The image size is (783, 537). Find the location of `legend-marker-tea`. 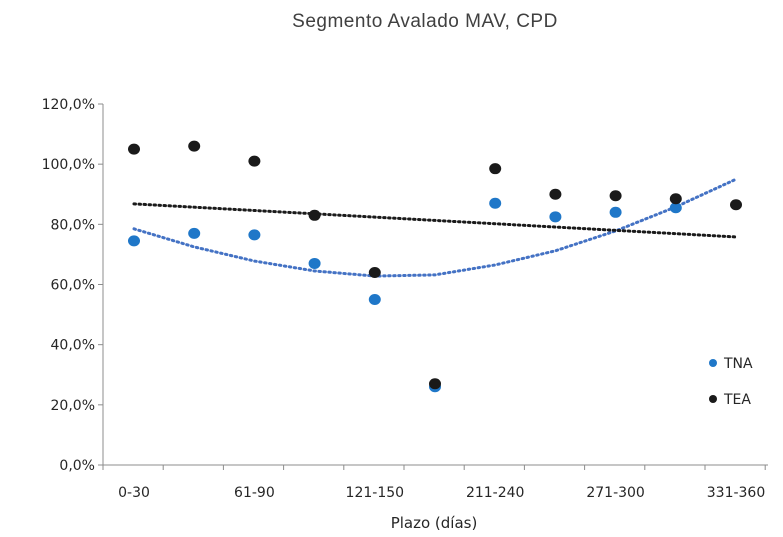

legend-marker-tea is located at coordinates (713, 399).